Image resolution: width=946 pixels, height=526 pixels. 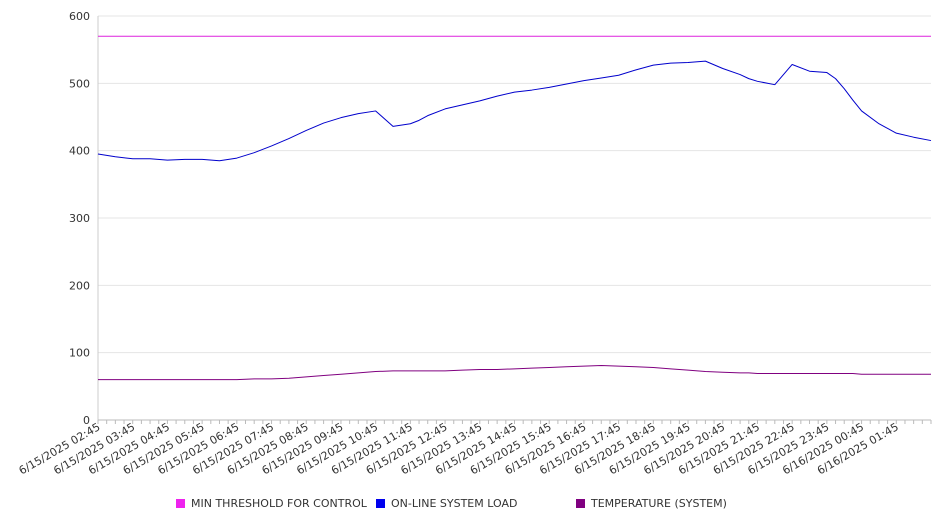 I want to click on legend-swatch-system-load, so click(x=380, y=503).